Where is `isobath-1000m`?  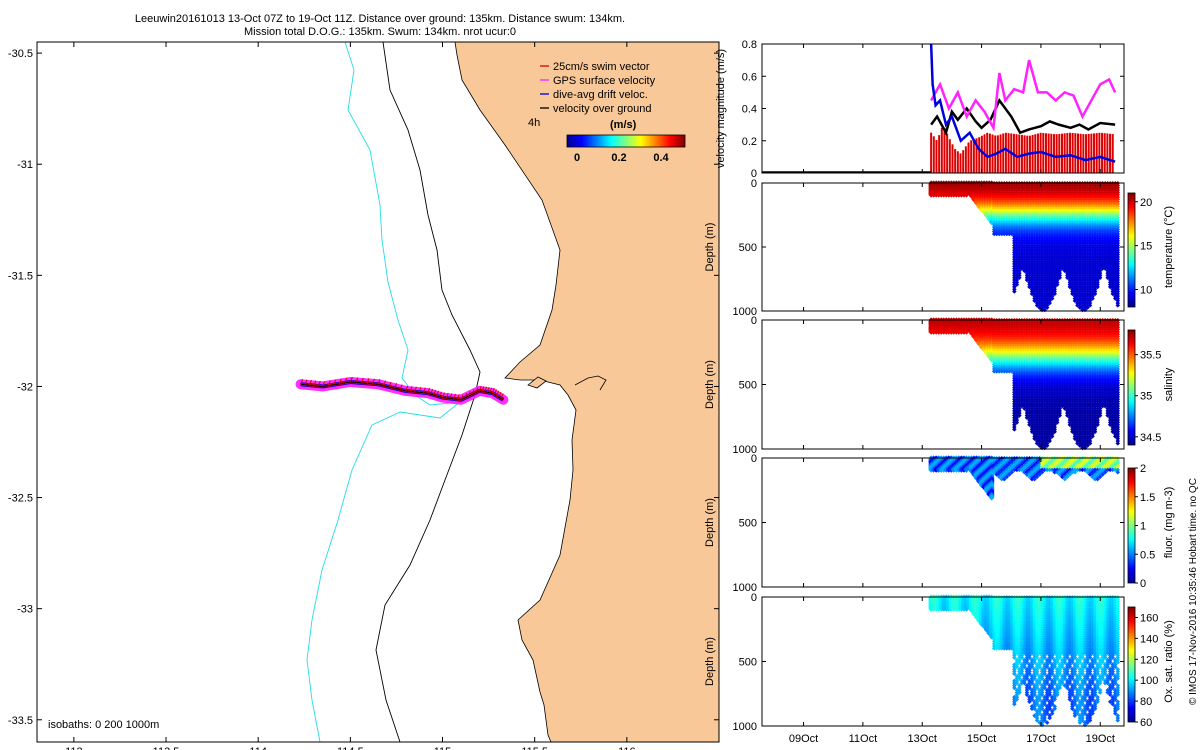 isobath-1000m is located at coordinates (384, 392).